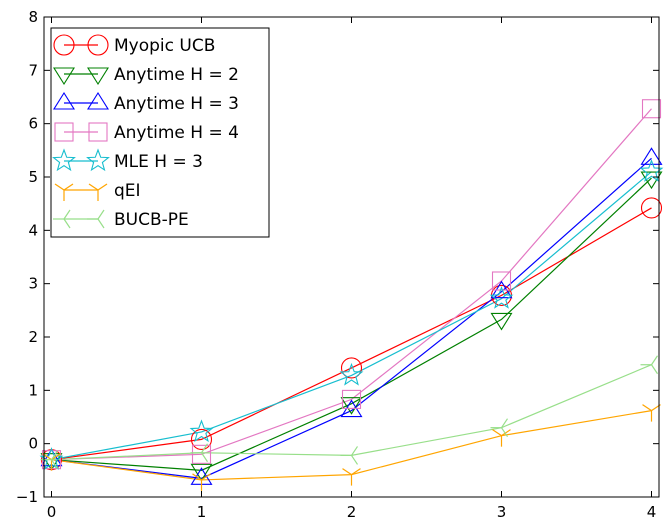 The image size is (670, 532). I want to click on x-tick-label: 1, so click(202, 512).